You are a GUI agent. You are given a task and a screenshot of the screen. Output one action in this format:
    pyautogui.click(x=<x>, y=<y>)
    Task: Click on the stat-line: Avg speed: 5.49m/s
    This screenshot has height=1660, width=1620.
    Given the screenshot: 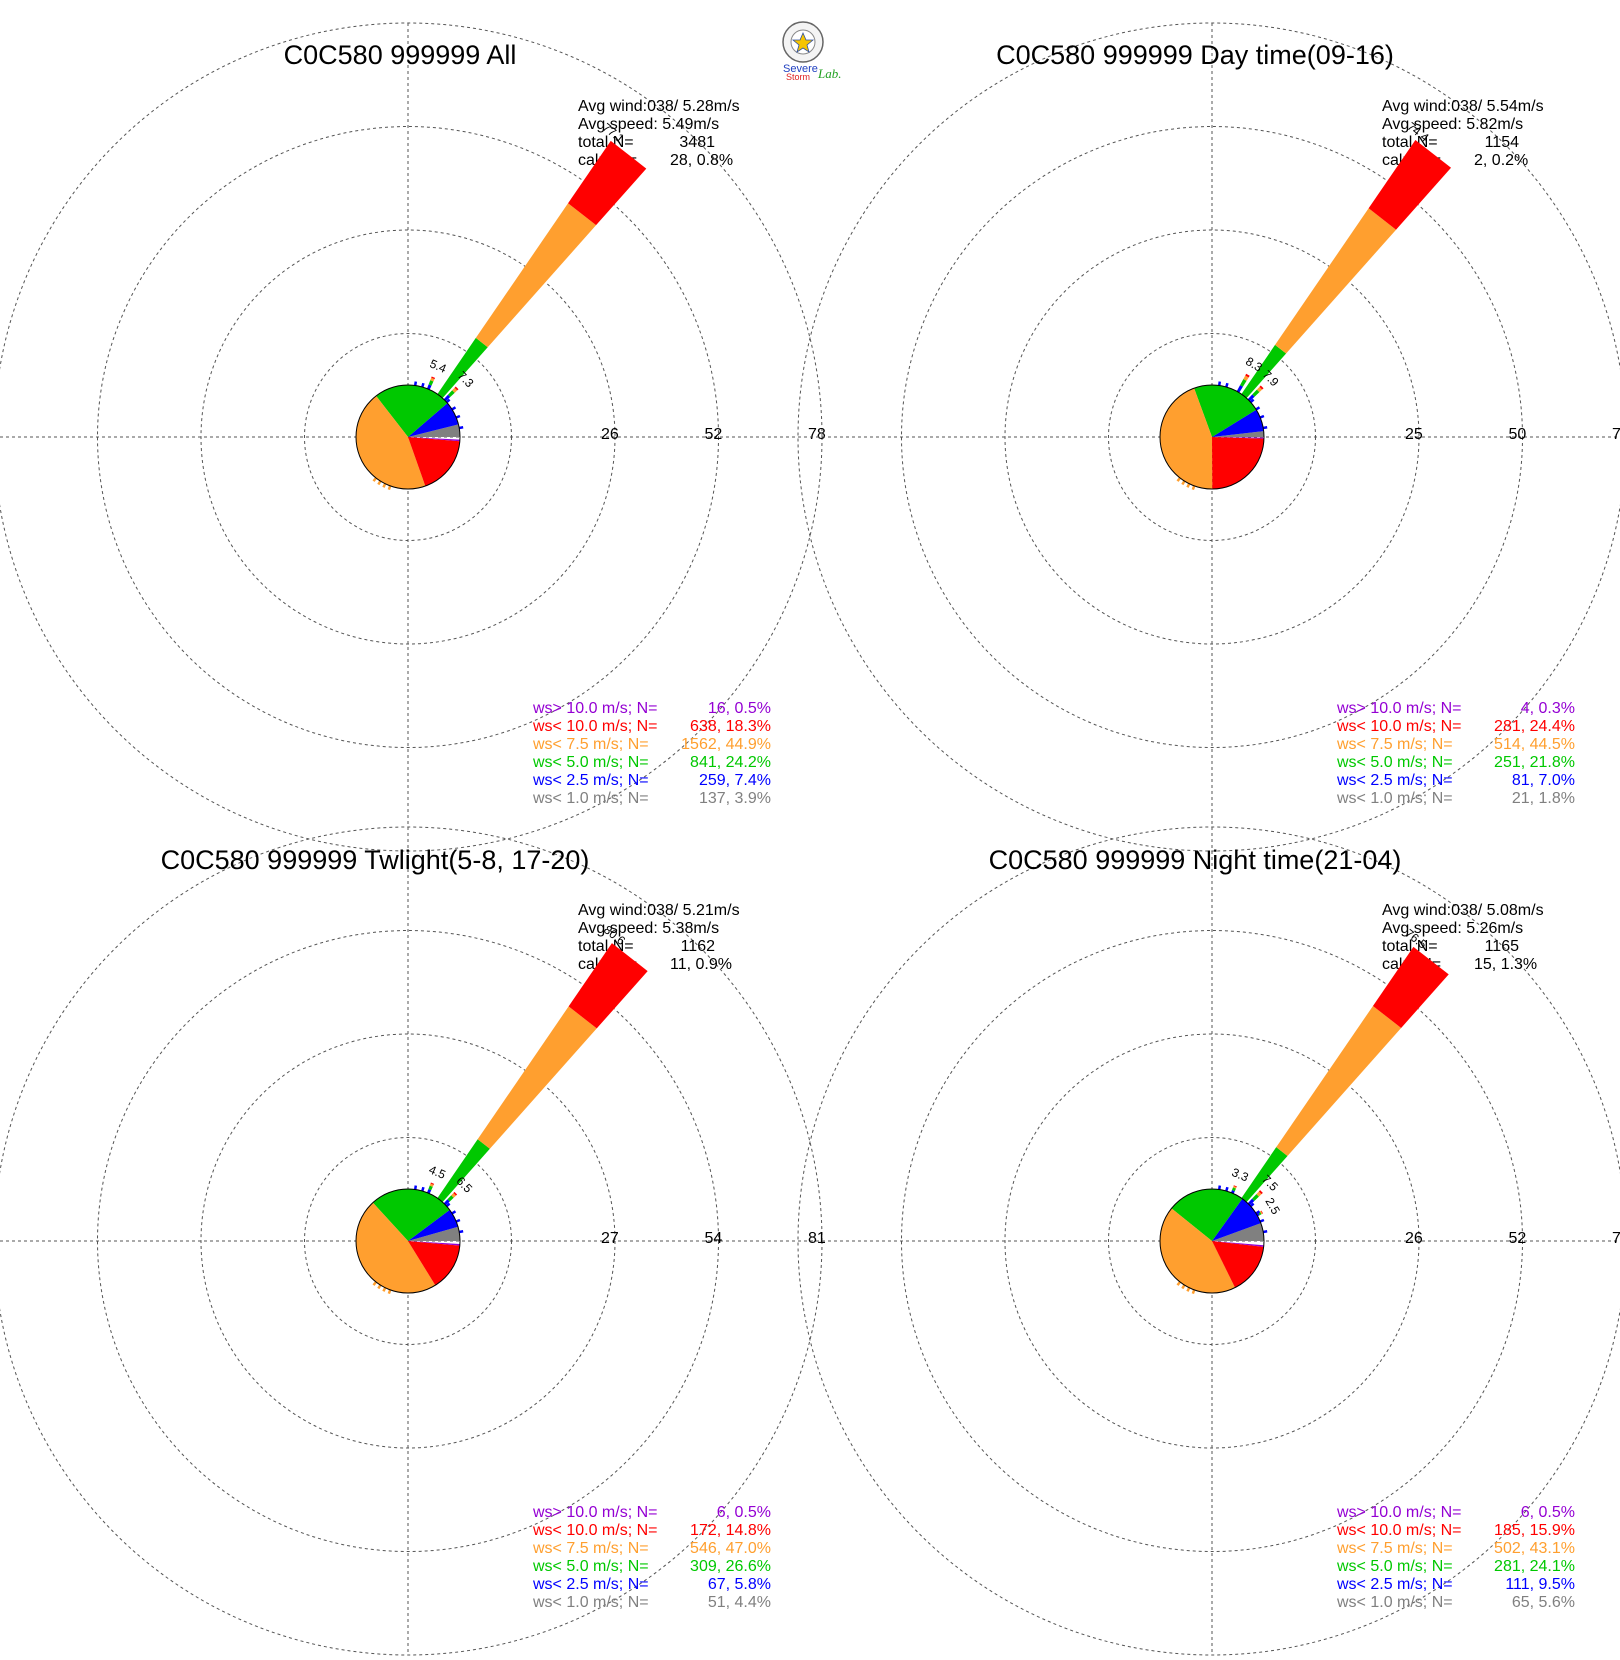 What is the action you would take?
    pyautogui.click(x=648, y=124)
    